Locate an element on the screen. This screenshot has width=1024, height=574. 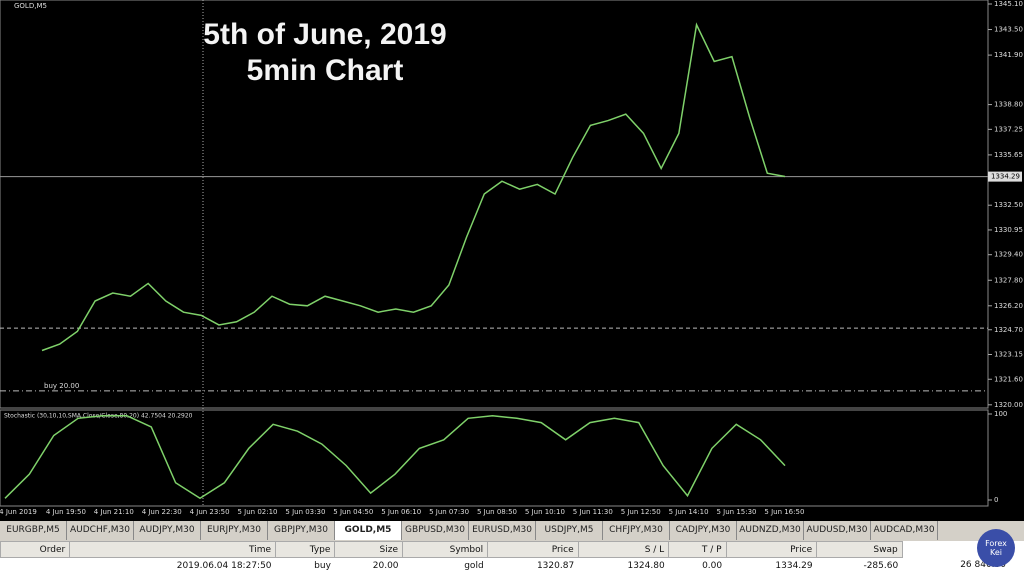
y-tick-label: 1332.50 is located at coordinates (1008, 205).